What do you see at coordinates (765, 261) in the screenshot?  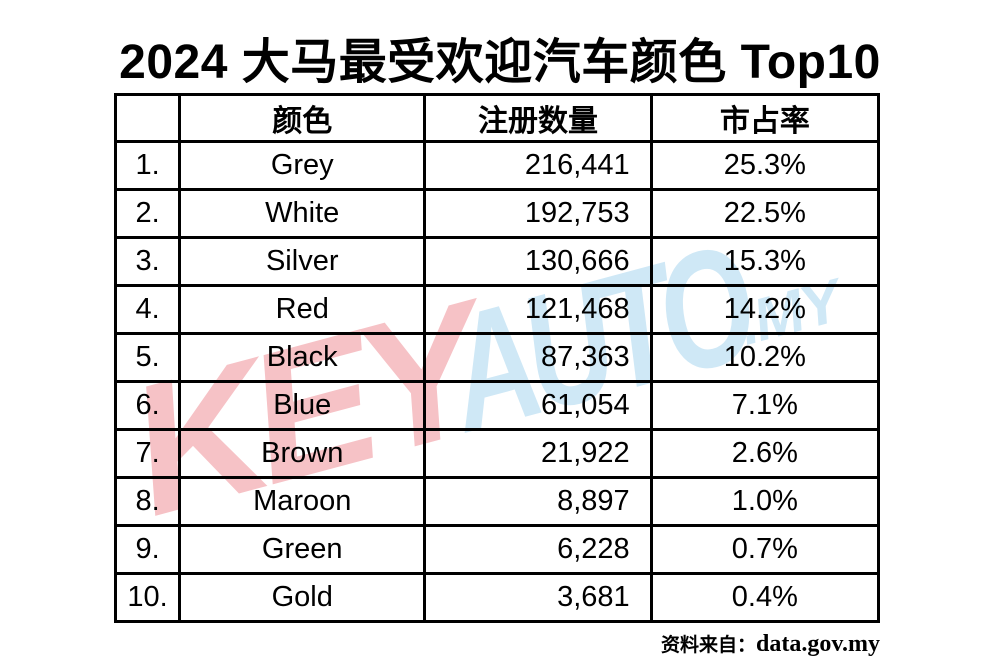 I see `share-cell: 15.3%` at bounding box center [765, 261].